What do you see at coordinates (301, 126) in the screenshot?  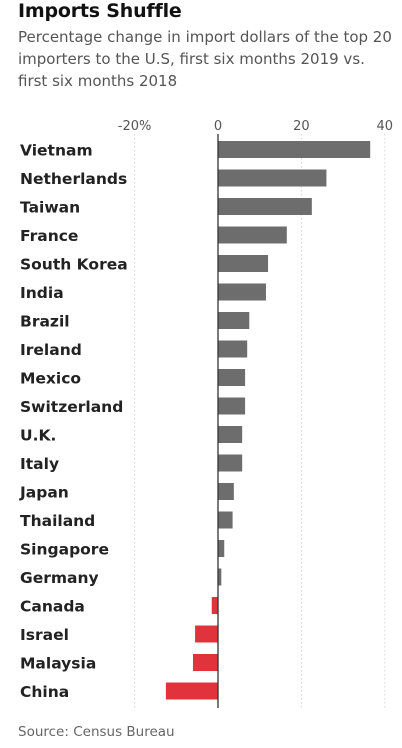 I see `x-tick-label: 20` at bounding box center [301, 126].